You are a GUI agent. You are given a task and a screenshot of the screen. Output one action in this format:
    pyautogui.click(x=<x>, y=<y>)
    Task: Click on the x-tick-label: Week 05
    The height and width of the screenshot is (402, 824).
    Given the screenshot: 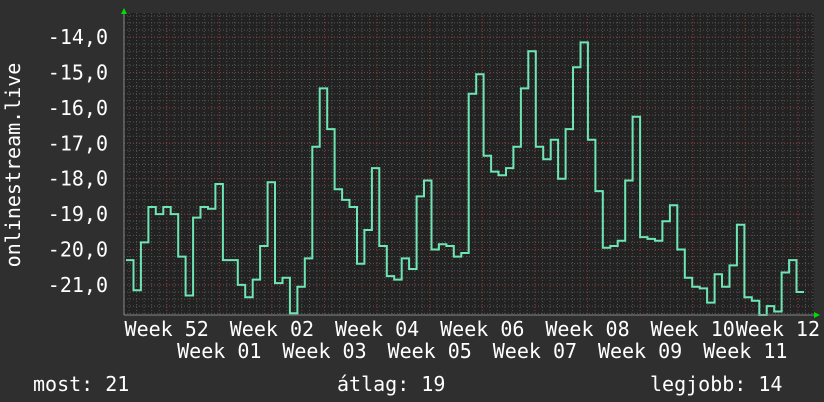 What is the action you would take?
    pyautogui.click(x=430, y=351)
    